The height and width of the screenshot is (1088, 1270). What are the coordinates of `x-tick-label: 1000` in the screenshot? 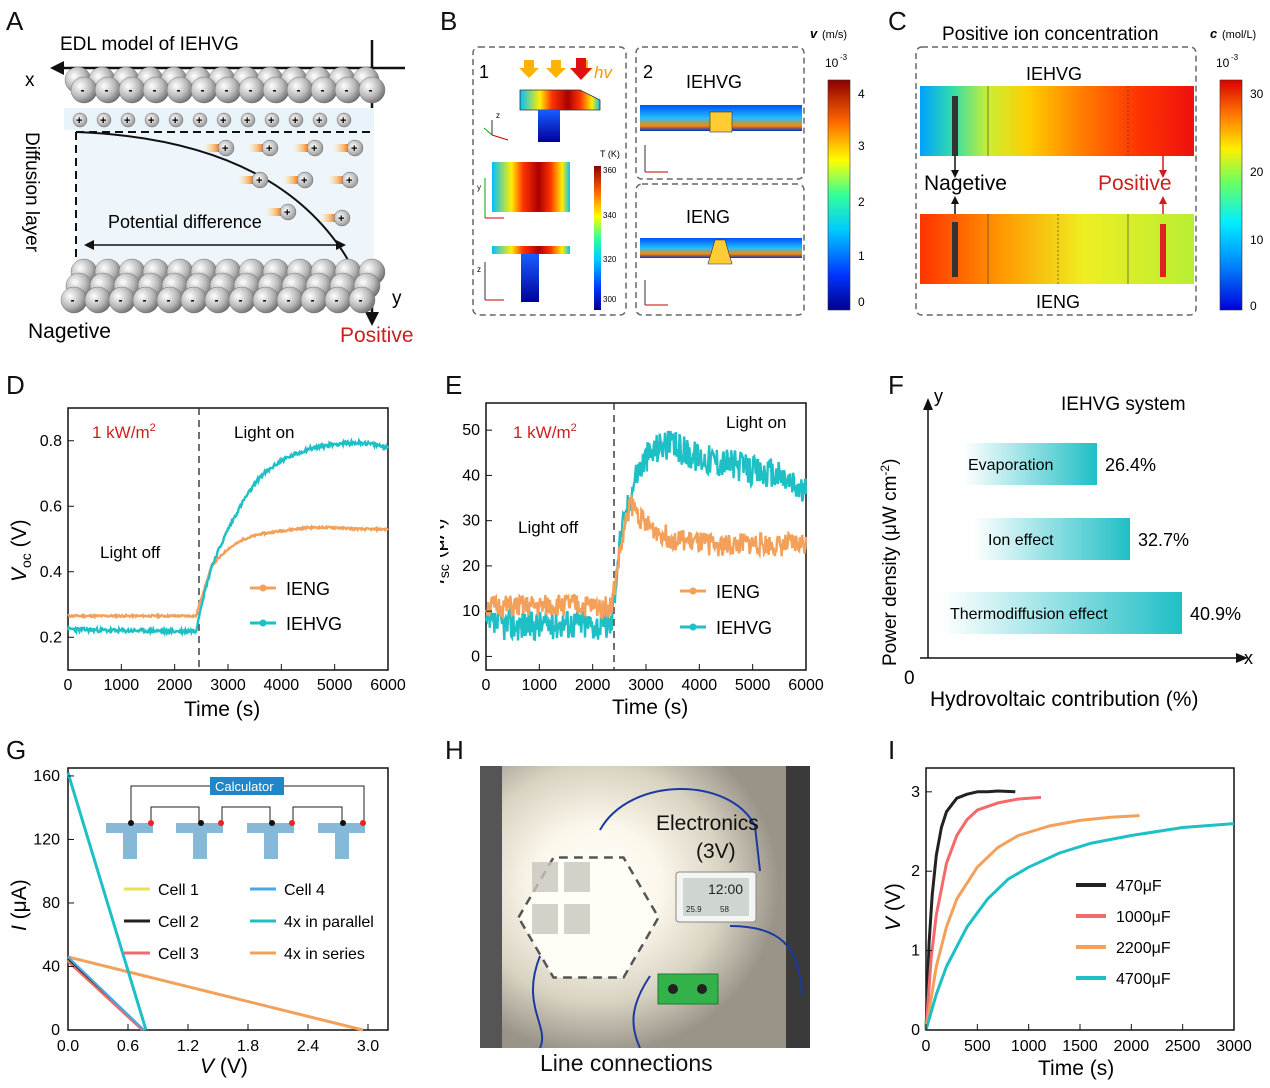 It's located at (122, 685).